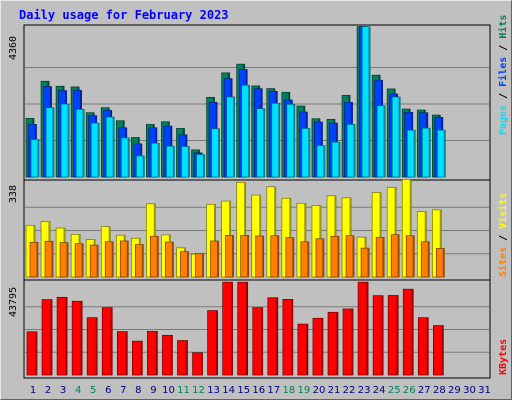 This screenshot has width=512, height=400. What do you see at coordinates (273, 390) in the screenshot?
I see `day-label-17: 17` at bounding box center [273, 390].